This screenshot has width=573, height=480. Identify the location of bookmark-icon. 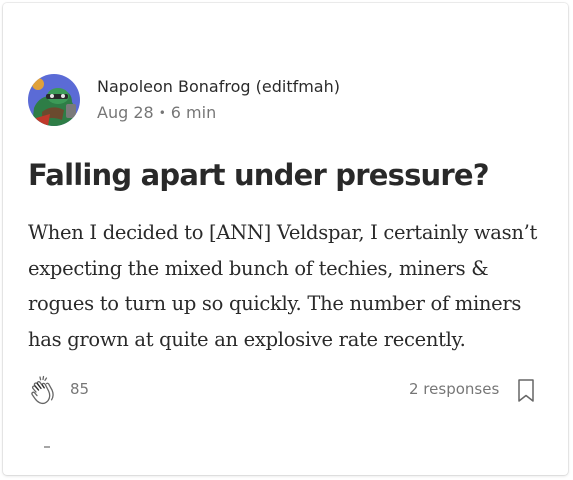
(526, 390).